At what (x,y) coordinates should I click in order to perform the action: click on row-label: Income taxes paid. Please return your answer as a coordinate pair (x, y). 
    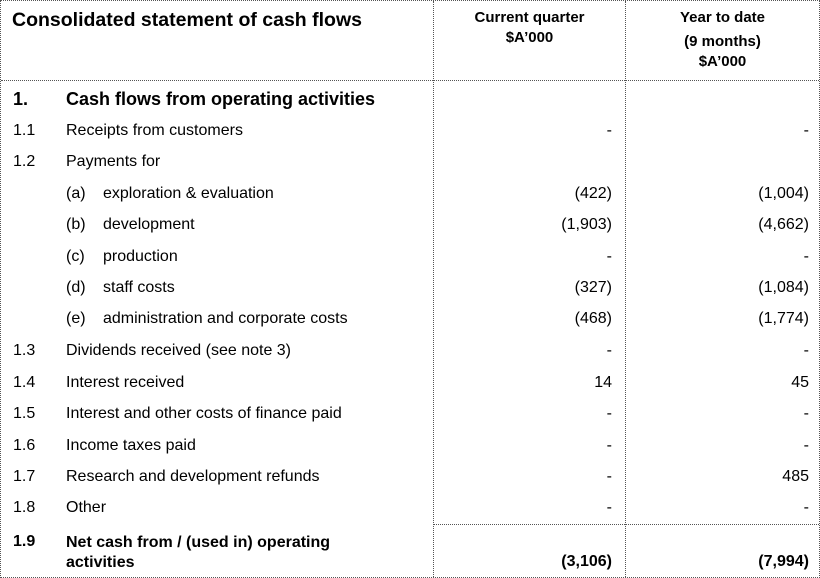
    Looking at the image, I should click on (131, 445).